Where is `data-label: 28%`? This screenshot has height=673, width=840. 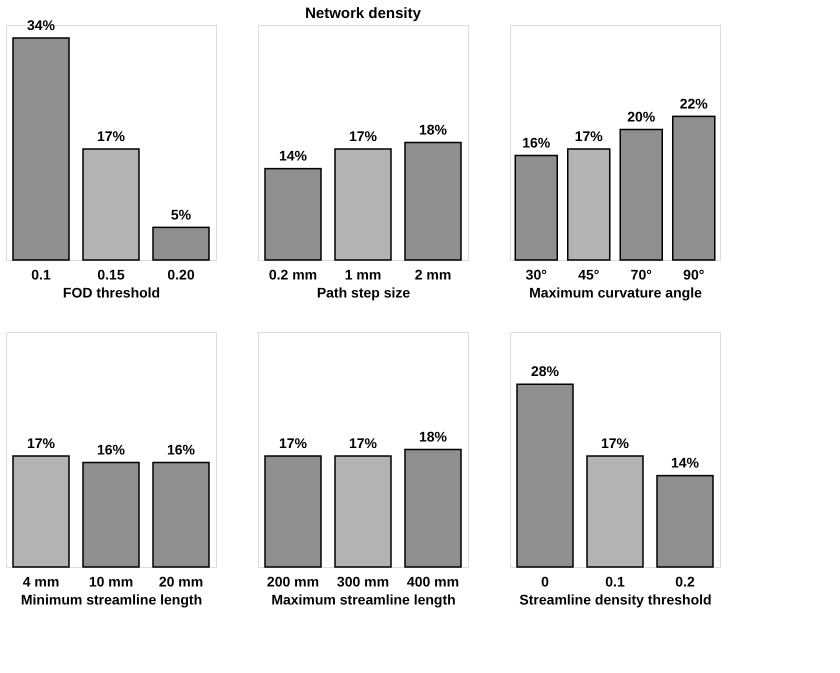
data-label: 28% is located at coordinates (545, 371).